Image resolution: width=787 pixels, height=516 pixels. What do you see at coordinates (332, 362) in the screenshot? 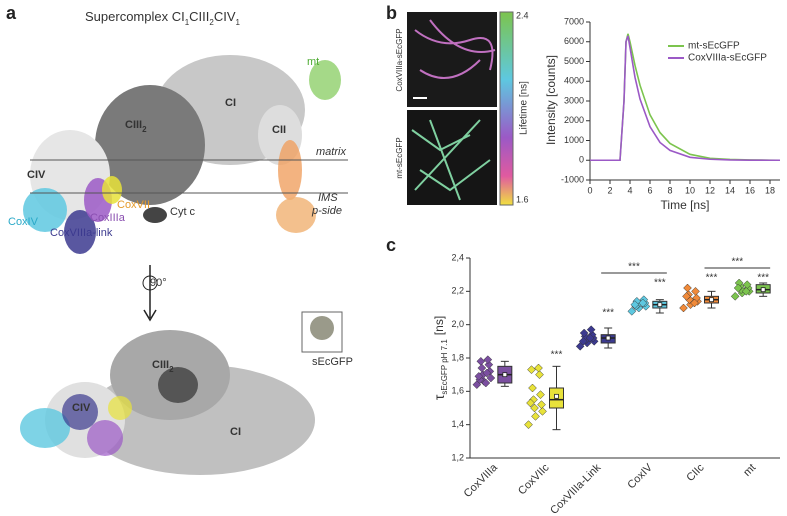
I see `text-part: sEcGFP` at bounding box center [332, 362].